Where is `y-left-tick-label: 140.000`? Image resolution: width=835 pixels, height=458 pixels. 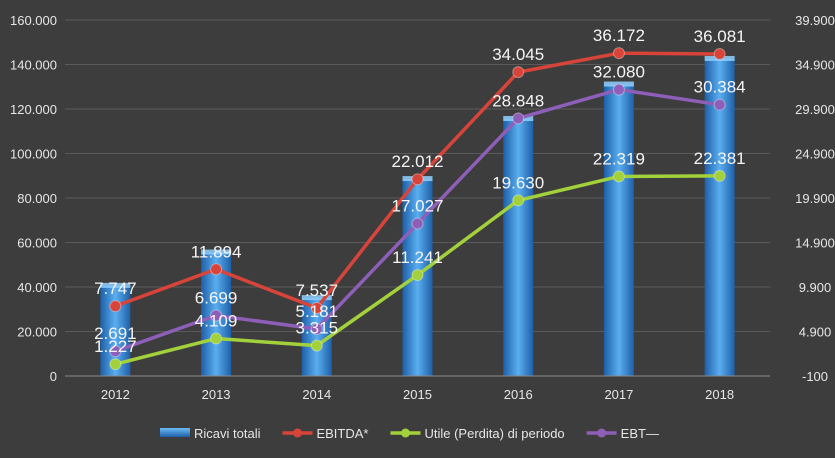
y-left-tick-label: 140.000 is located at coordinates (33, 65).